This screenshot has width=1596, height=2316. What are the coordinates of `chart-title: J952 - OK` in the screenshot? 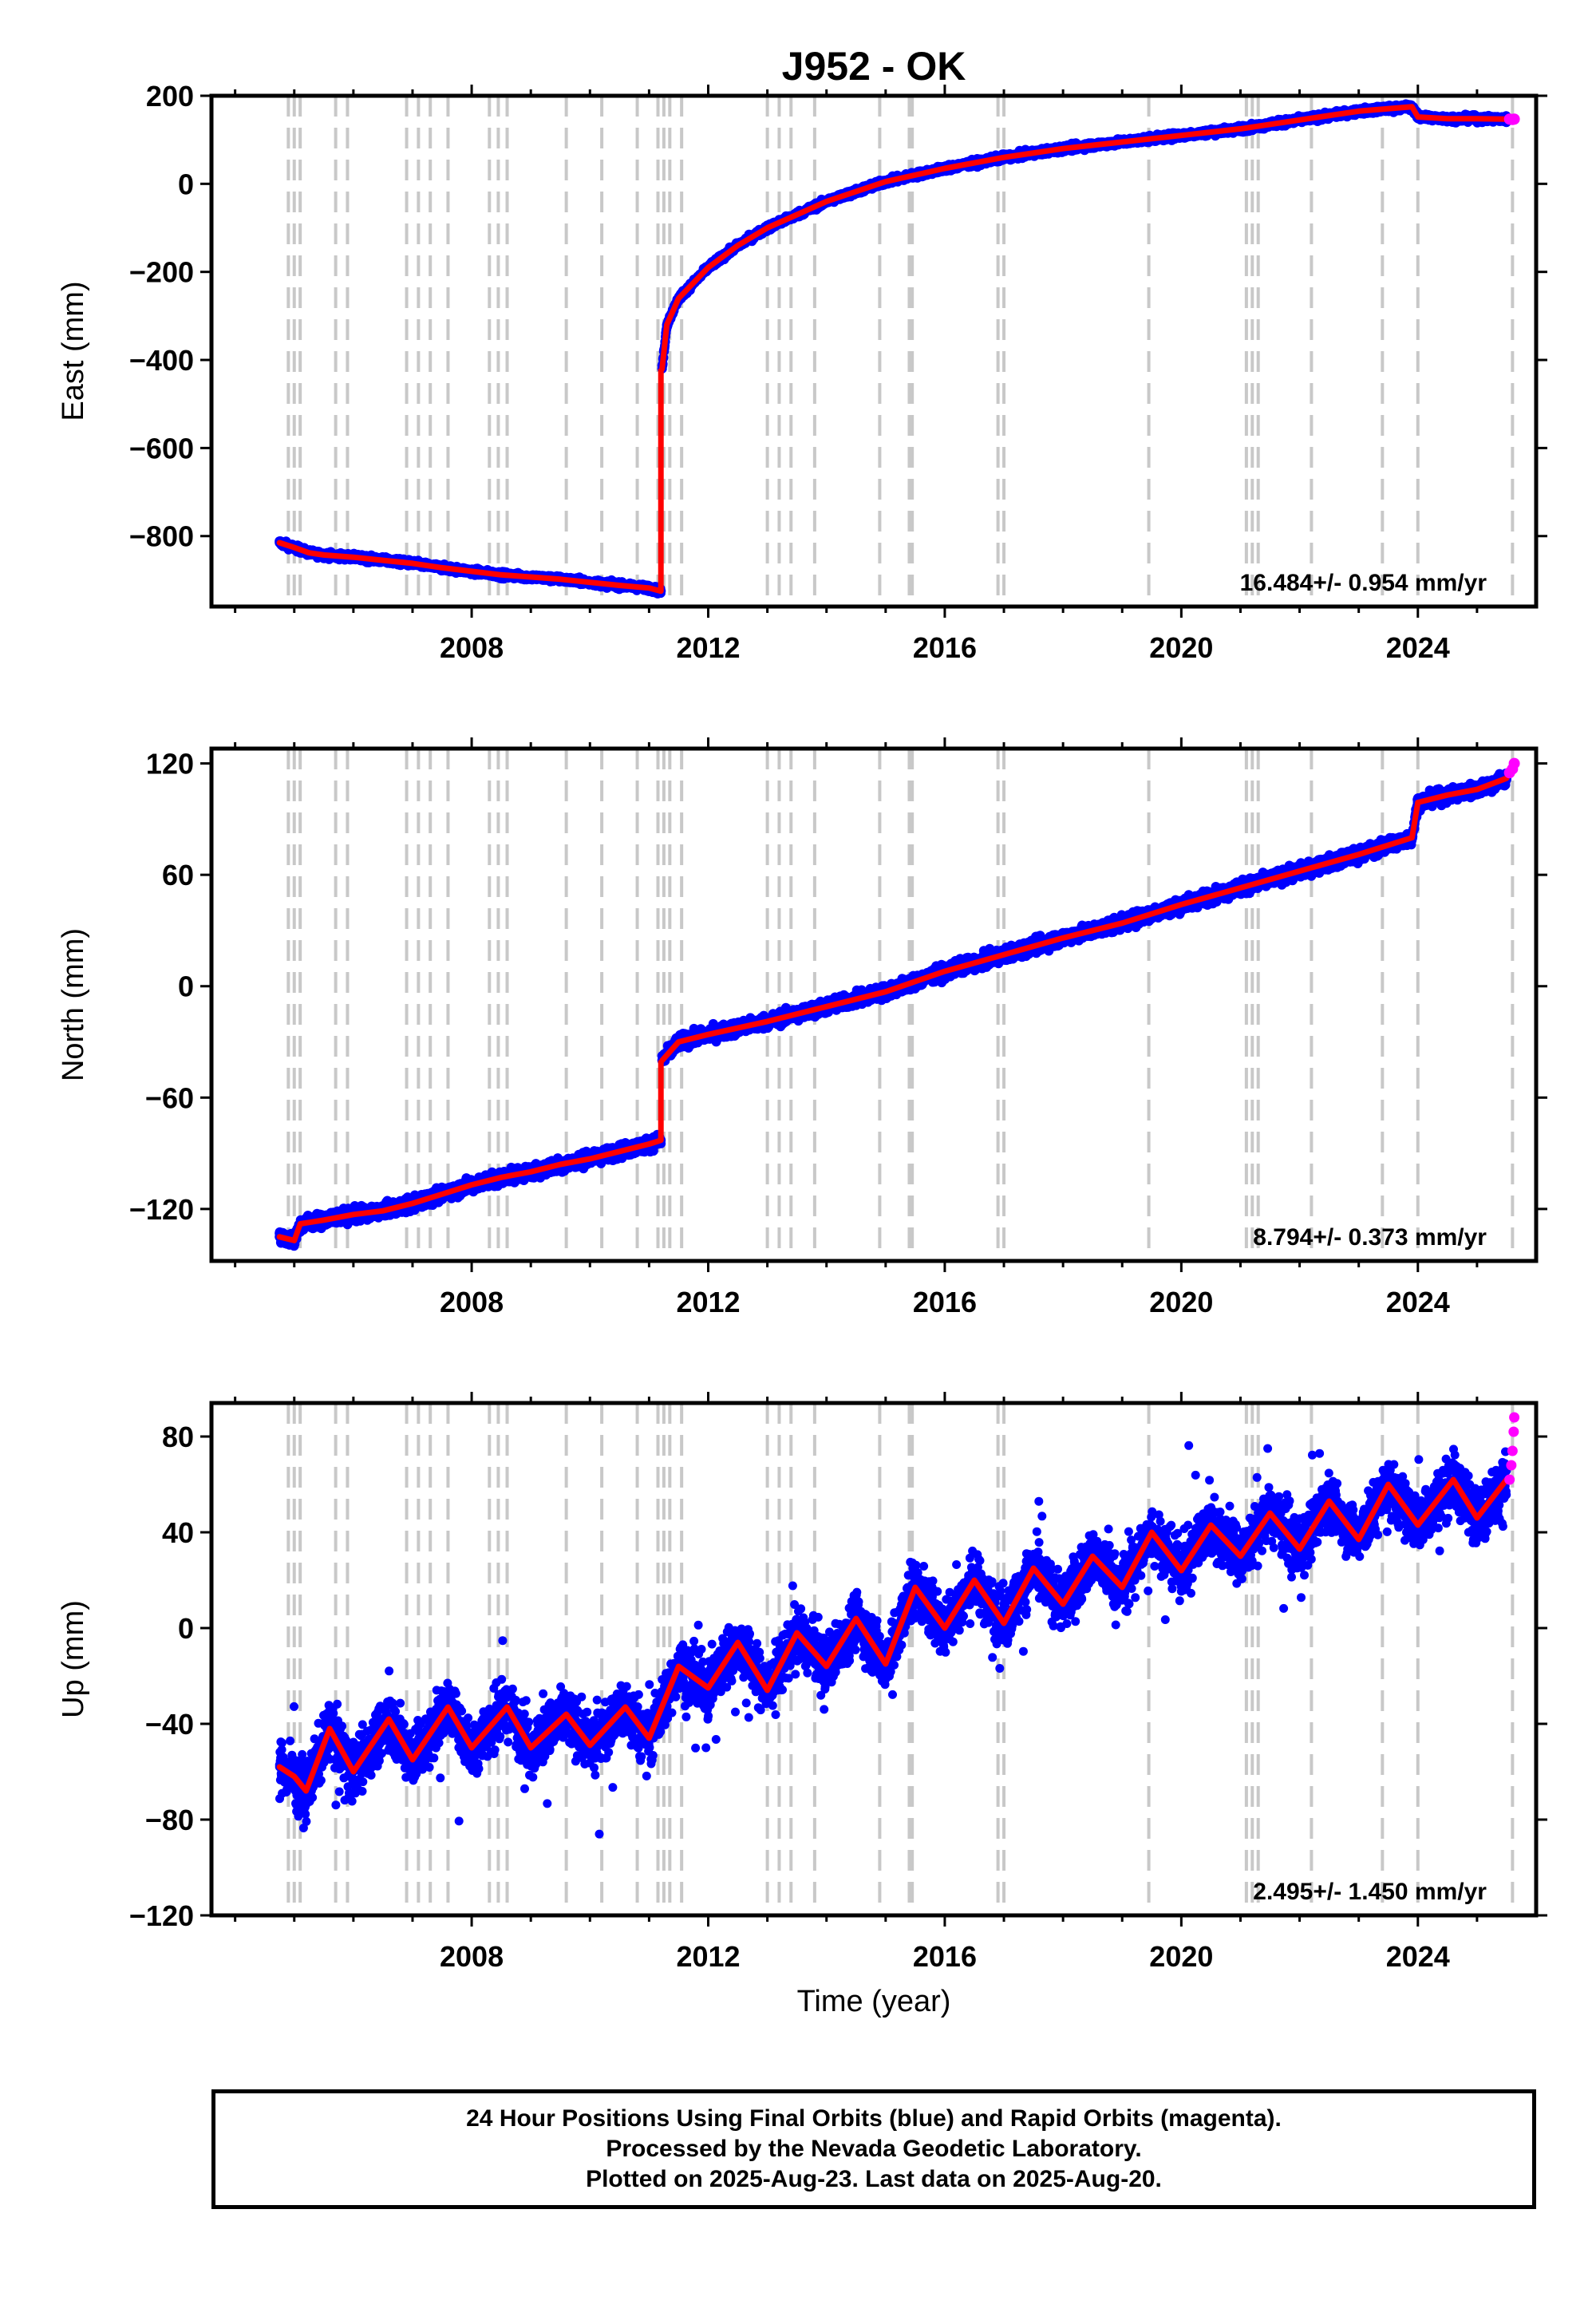 It's located at (874, 66).